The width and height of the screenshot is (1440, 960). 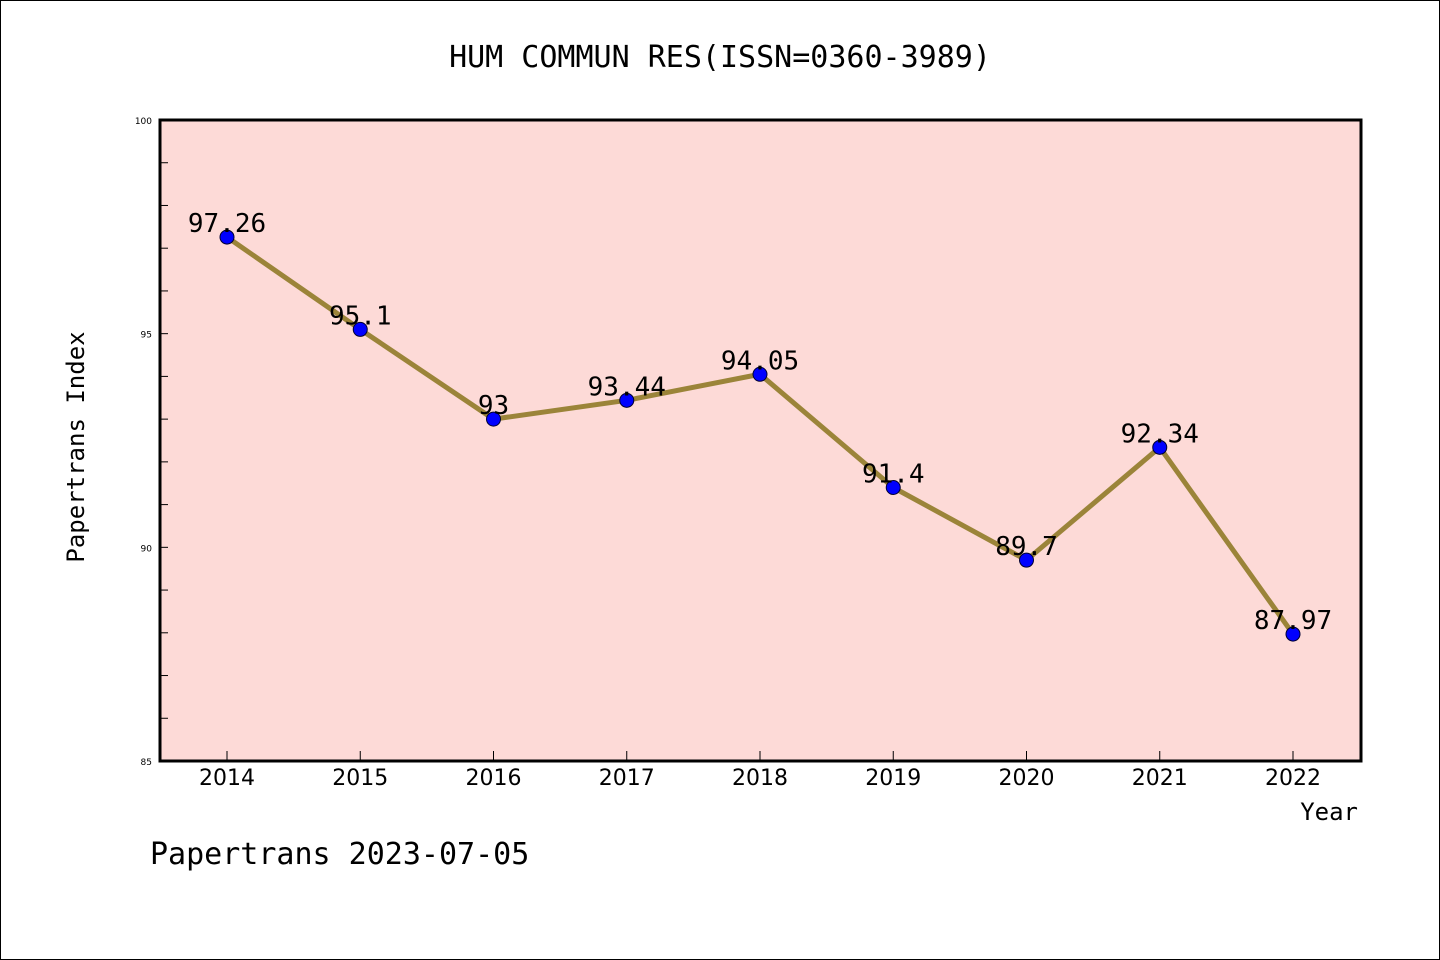 What do you see at coordinates (1160, 778) in the screenshot?
I see `x-tick-label: 2021` at bounding box center [1160, 778].